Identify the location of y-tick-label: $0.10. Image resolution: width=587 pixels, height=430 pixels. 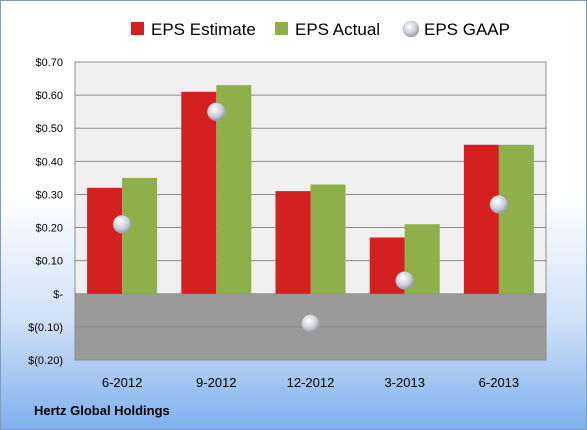
(49, 262).